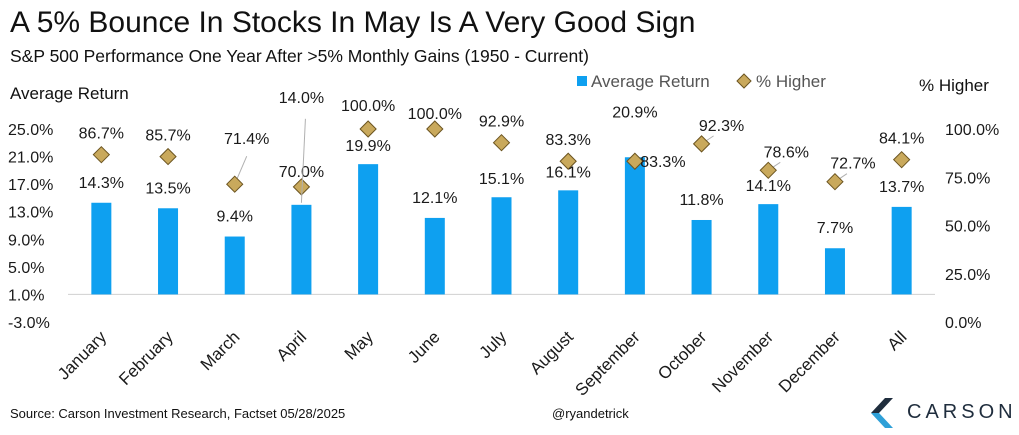 Image resolution: width=1019 pixels, height=435 pixels. What do you see at coordinates (701, 200) in the screenshot?
I see `bar-data-label: 11.8%` at bounding box center [701, 200].